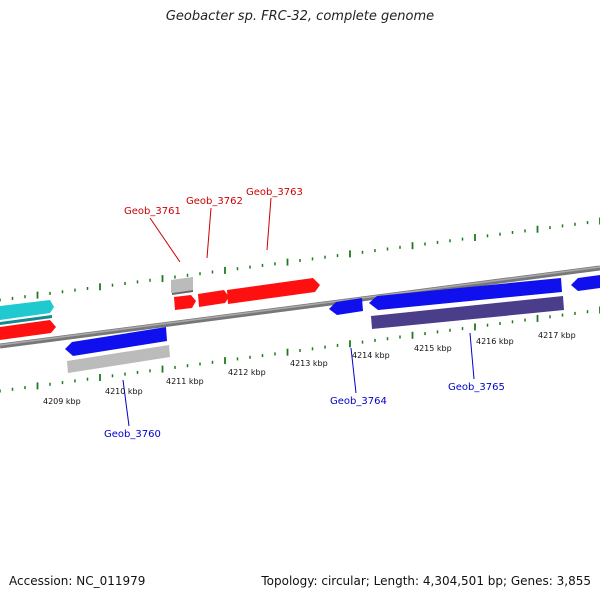  I want to click on gene-label-3762: Geob_3762, so click(214, 201).